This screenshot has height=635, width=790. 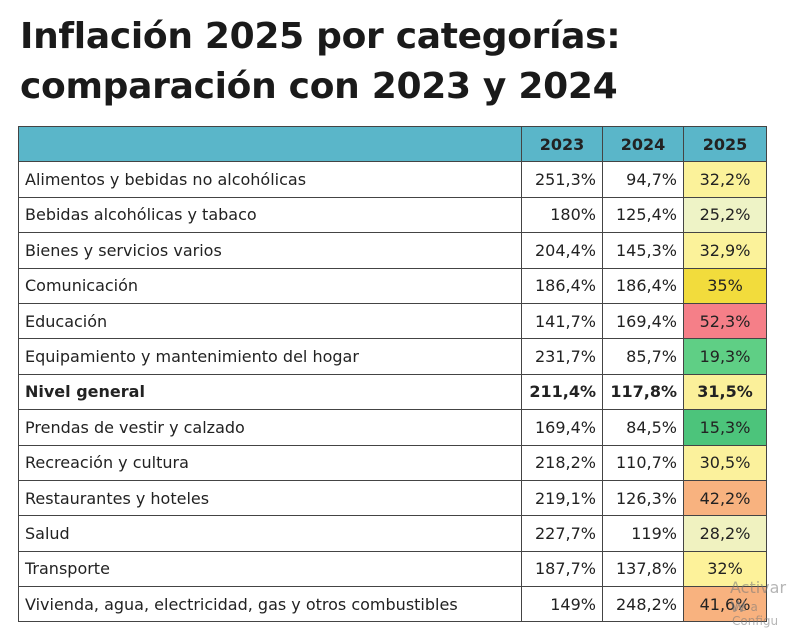 I want to click on value-cell: 145,3%, so click(x=643, y=250).